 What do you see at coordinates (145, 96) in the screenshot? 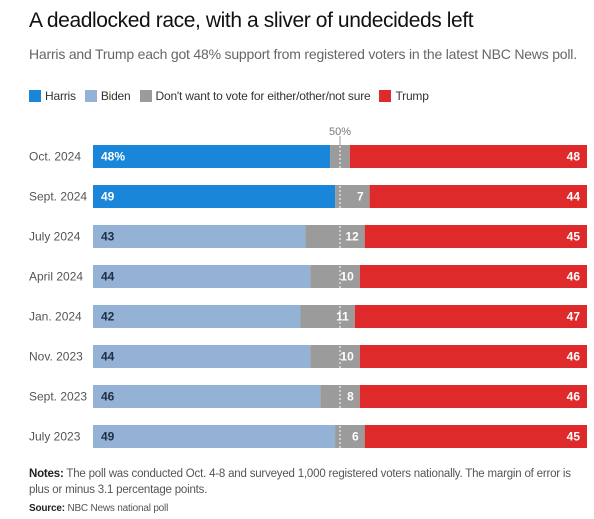
I see `legend-swatch-undecided` at bounding box center [145, 96].